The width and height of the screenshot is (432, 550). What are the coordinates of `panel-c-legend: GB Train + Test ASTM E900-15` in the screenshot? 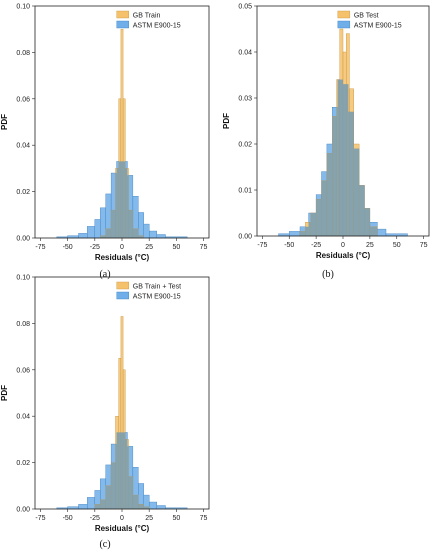 It's located at (148, 291).